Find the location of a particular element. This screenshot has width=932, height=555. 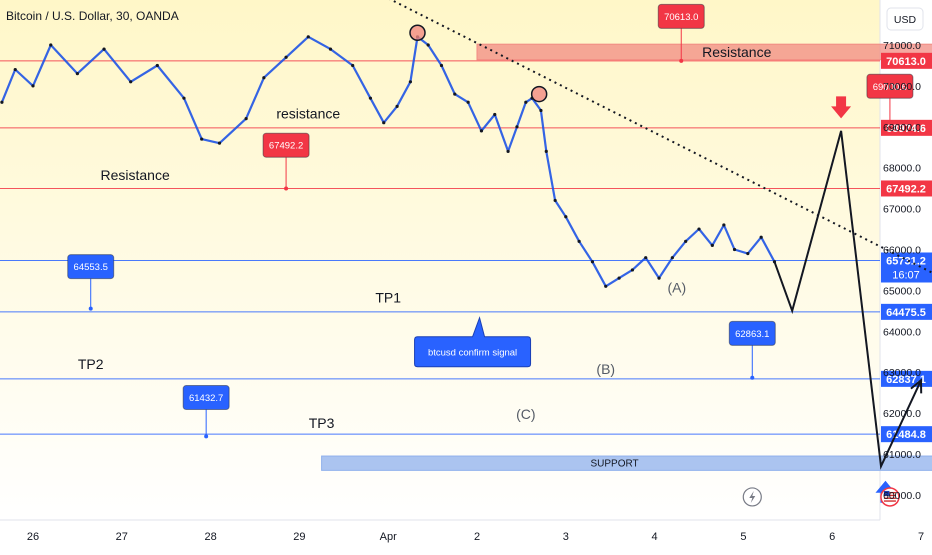

zone-support is located at coordinates (626, 463).